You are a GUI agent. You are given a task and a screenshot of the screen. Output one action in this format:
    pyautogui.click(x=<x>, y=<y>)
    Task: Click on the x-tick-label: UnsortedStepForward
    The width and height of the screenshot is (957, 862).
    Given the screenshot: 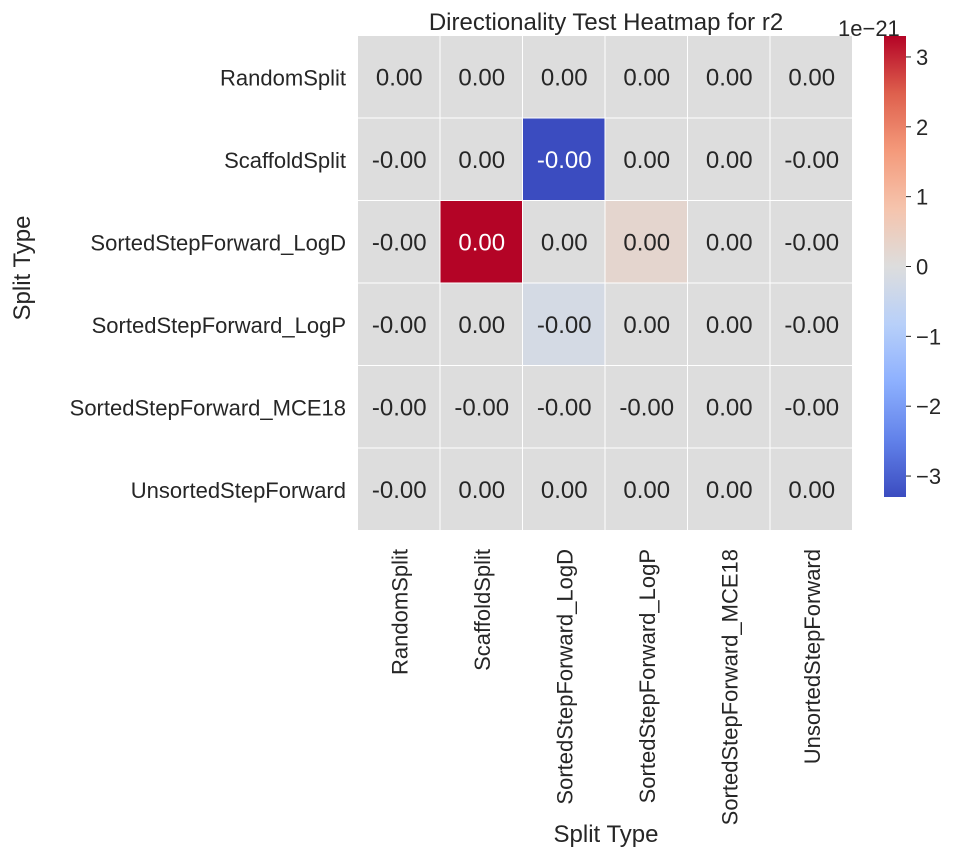 What is the action you would take?
    pyautogui.click(x=812, y=656)
    